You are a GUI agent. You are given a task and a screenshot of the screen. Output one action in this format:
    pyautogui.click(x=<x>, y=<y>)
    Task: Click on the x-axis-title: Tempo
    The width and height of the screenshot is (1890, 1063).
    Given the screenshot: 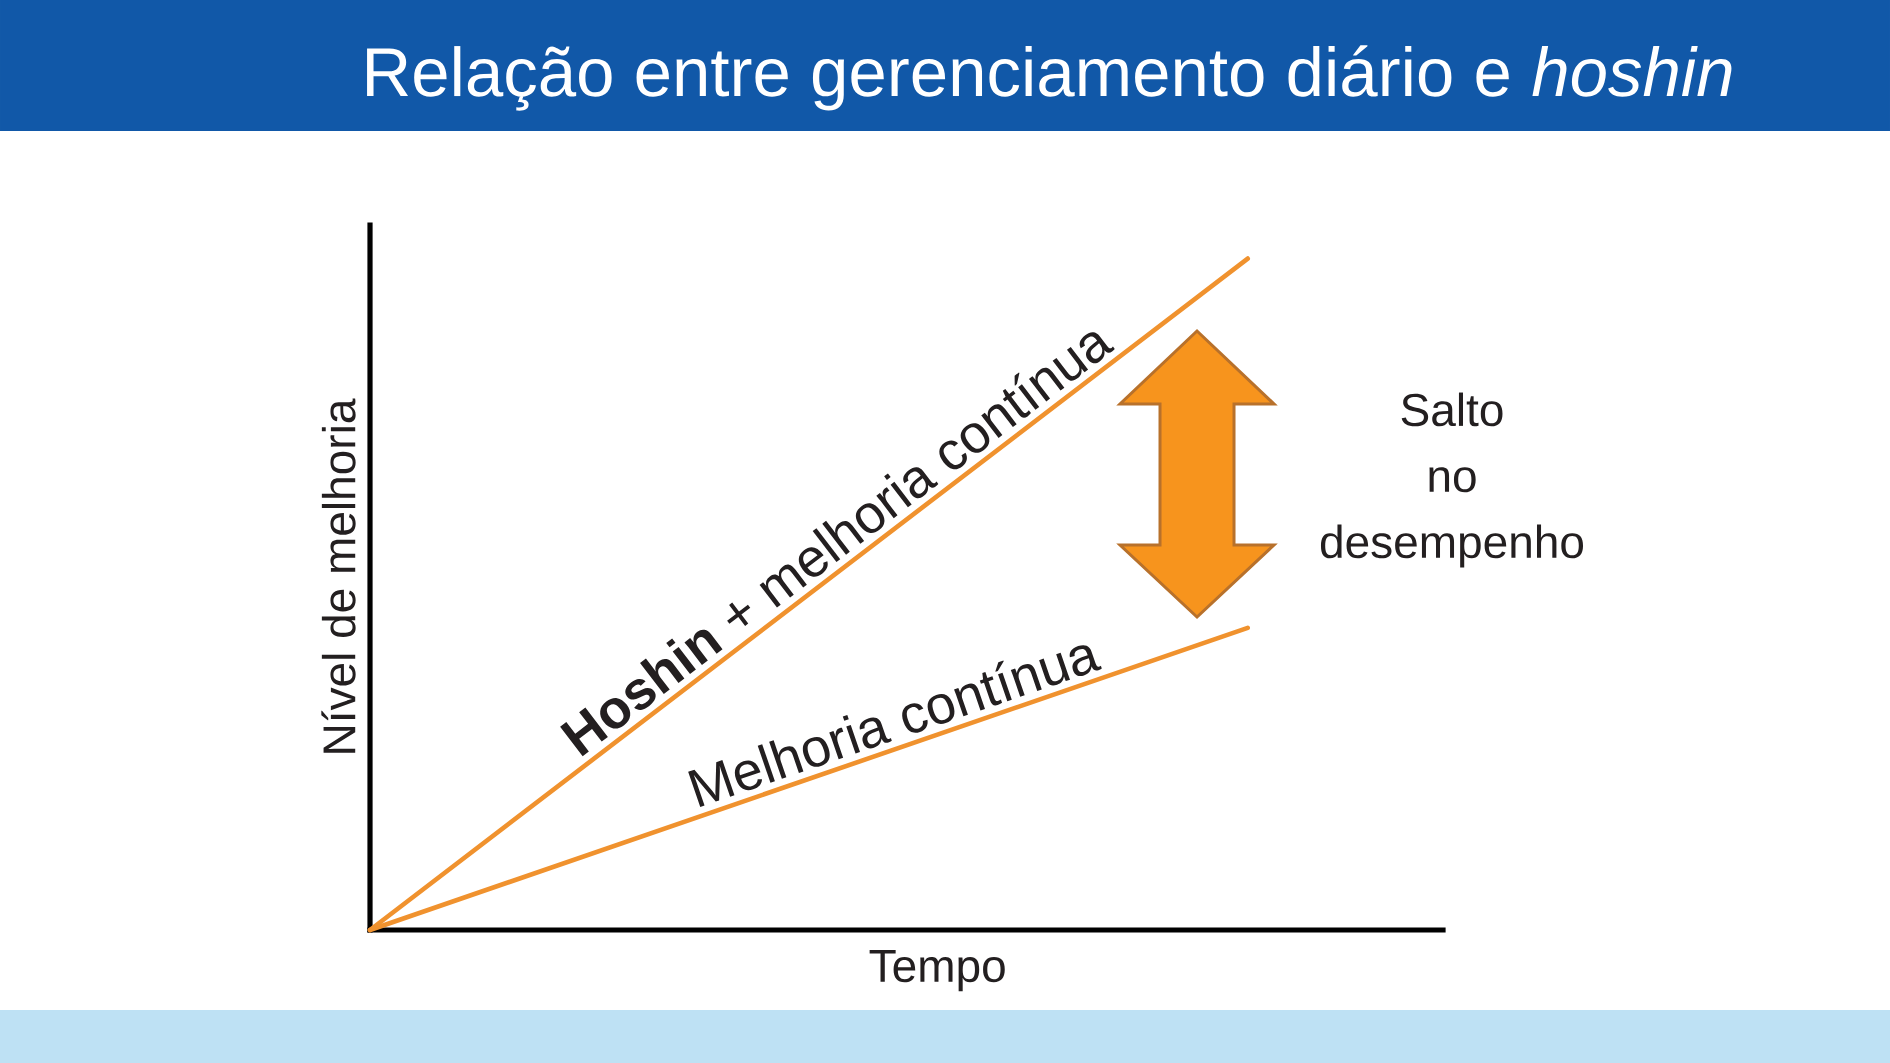 What is the action you would take?
    pyautogui.click(x=937, y=971)
    